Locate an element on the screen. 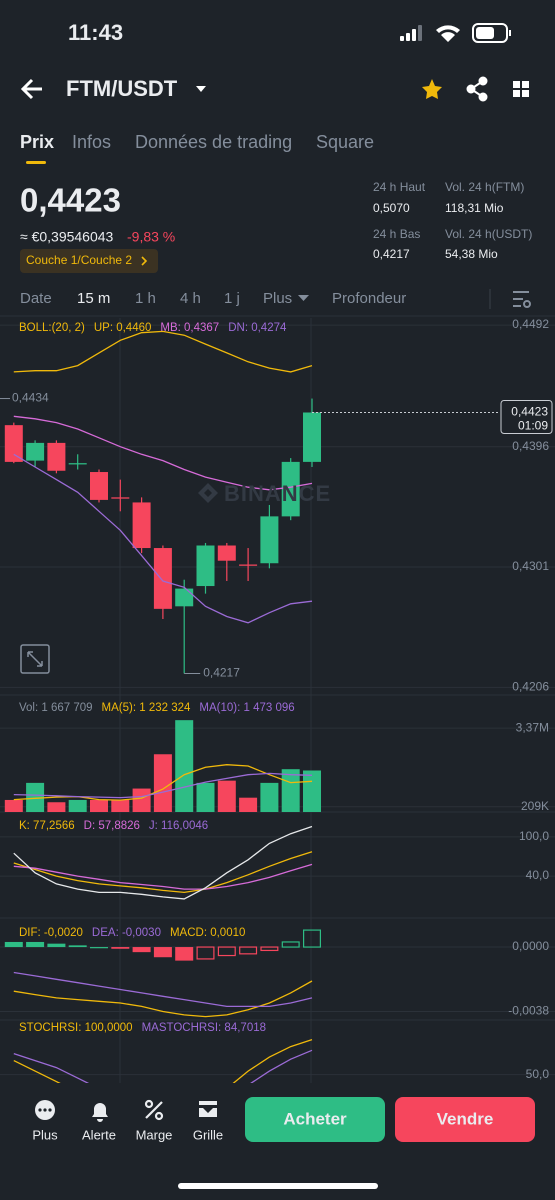 This screenshot has height=1200, width=555. buy-button is located at coordinates (315, 1119).